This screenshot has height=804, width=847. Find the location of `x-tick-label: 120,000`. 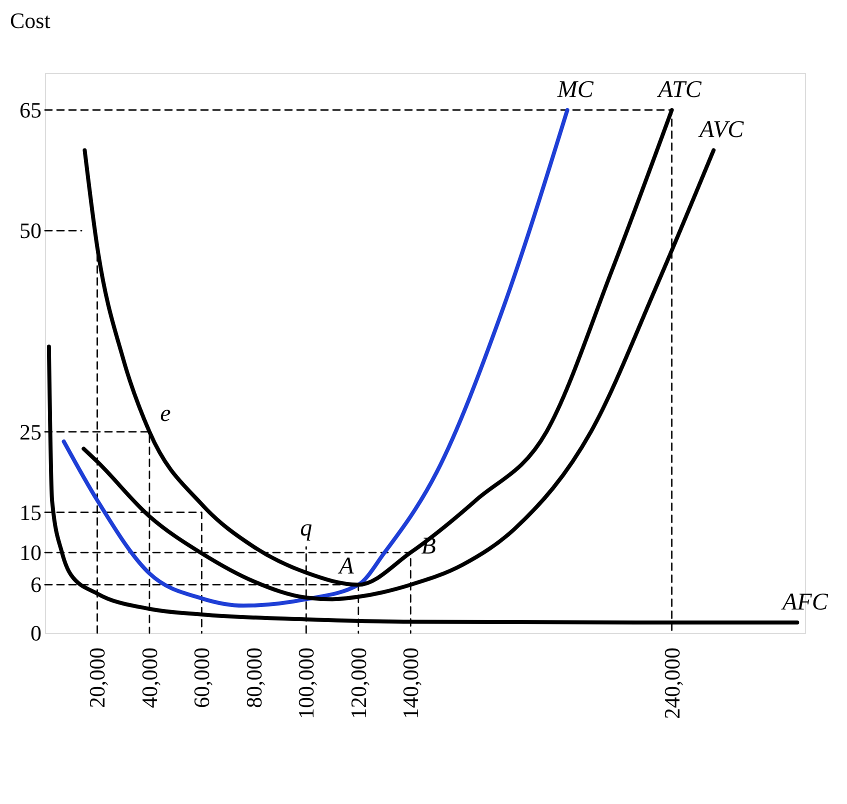

x-tick-label: 120,000 is located at coordinates (358, 683).